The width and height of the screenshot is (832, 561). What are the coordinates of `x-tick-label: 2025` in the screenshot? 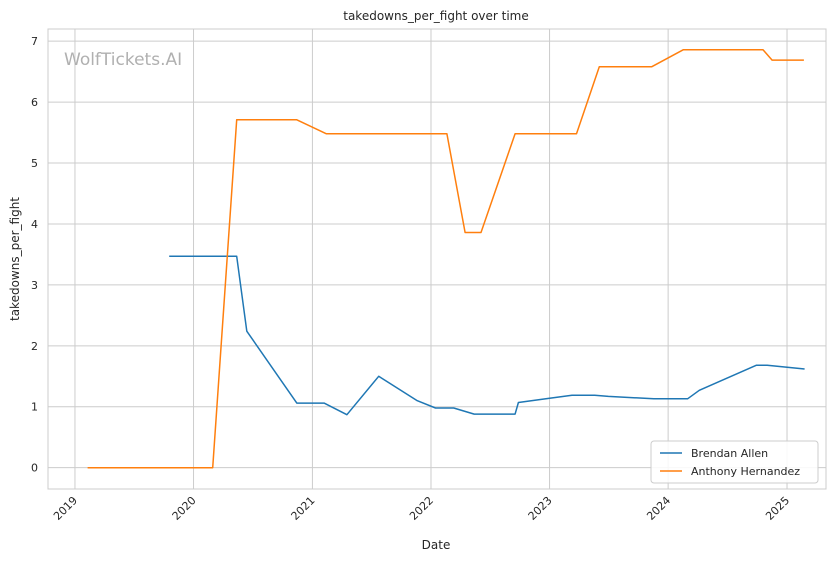 It's located at (777, 508).